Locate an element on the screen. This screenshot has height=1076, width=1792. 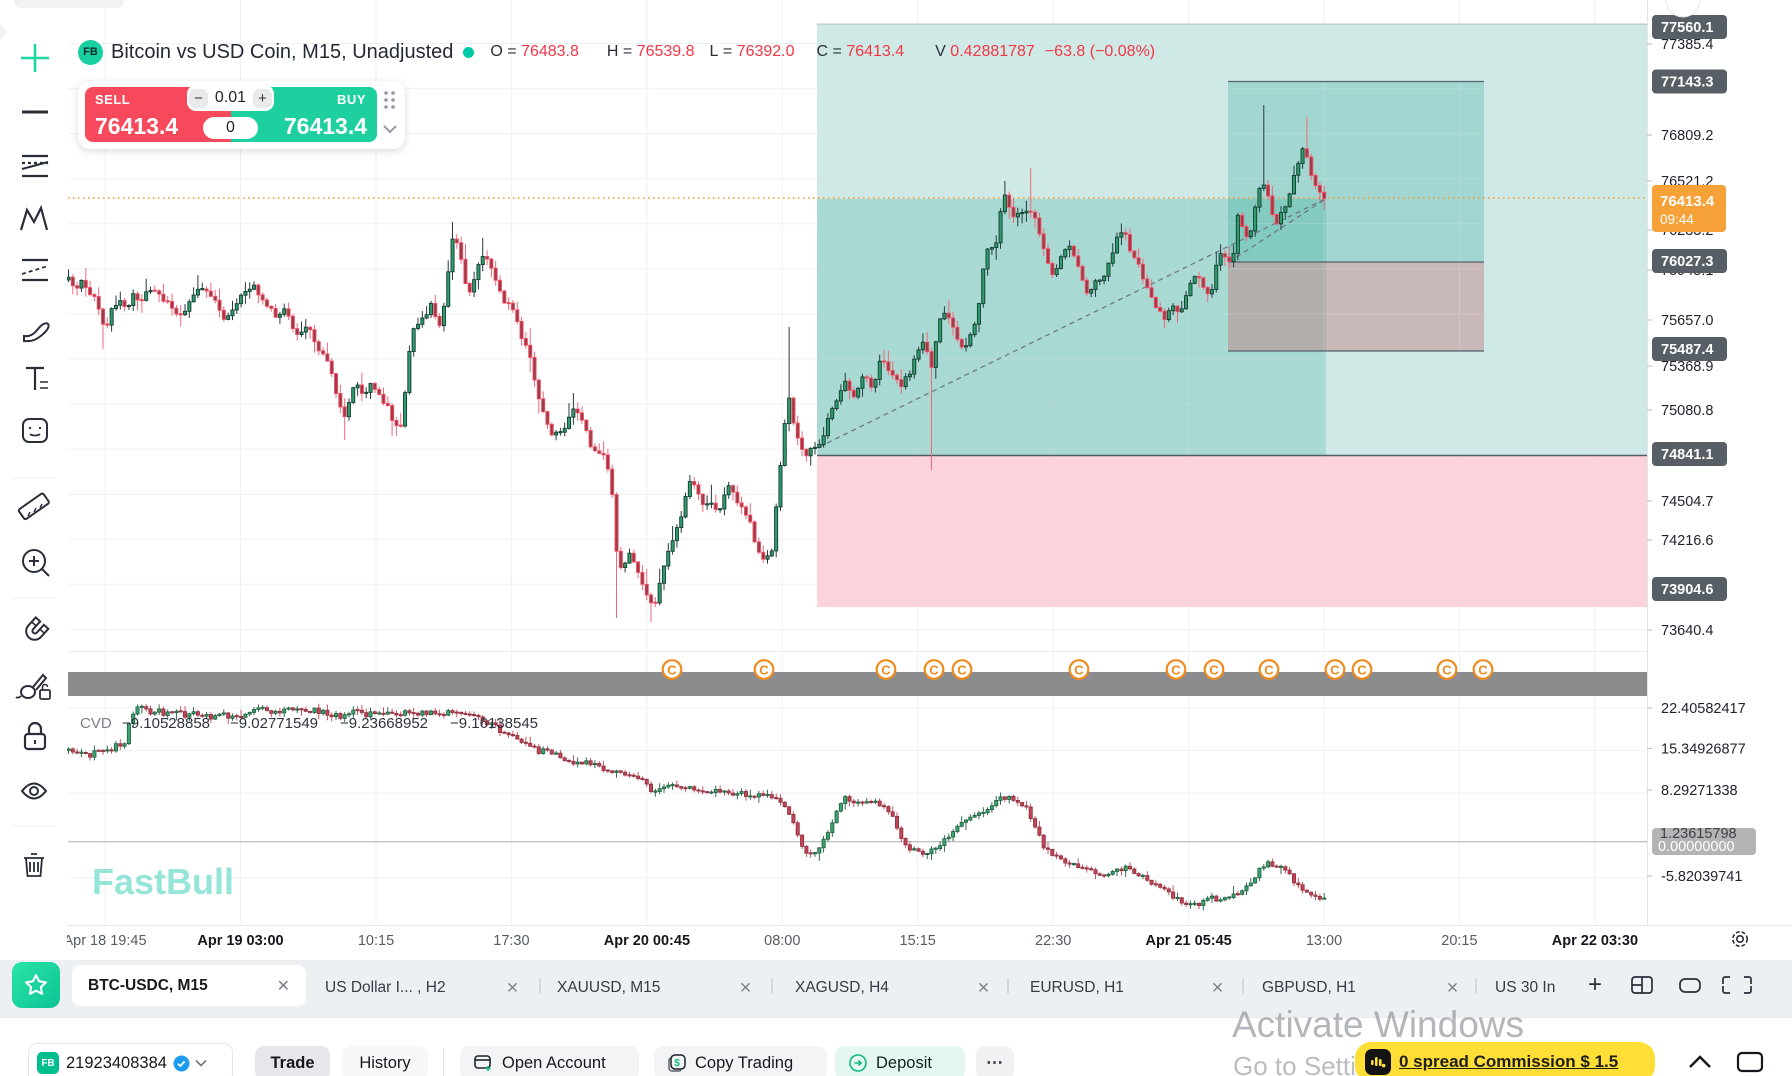
svg-text: 75080.8 is located at coordinates (1687, 411).